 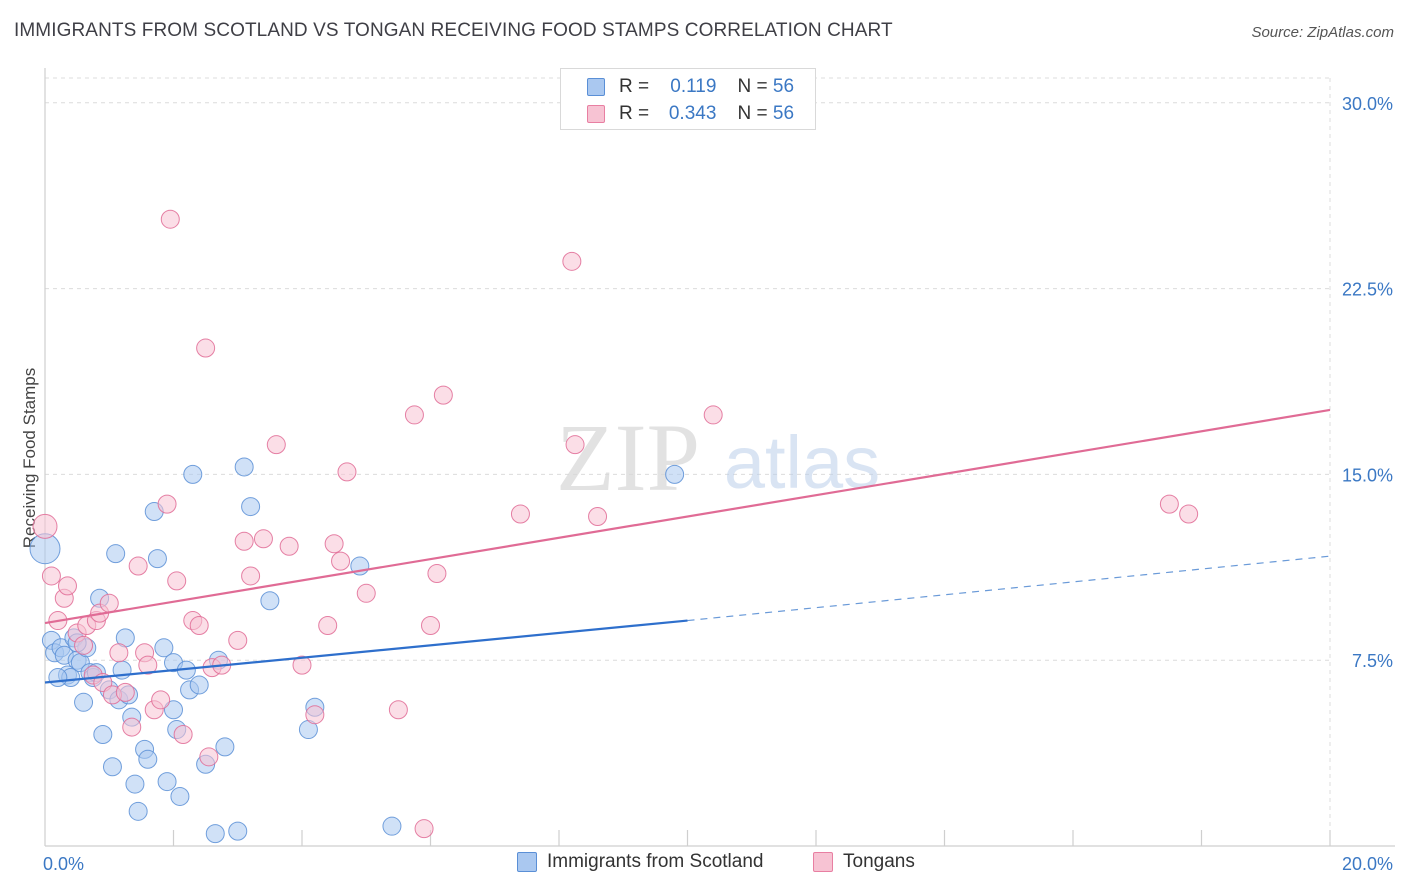 I want to click on series-label-tongans: Tongans, so click(x=879, y=861).